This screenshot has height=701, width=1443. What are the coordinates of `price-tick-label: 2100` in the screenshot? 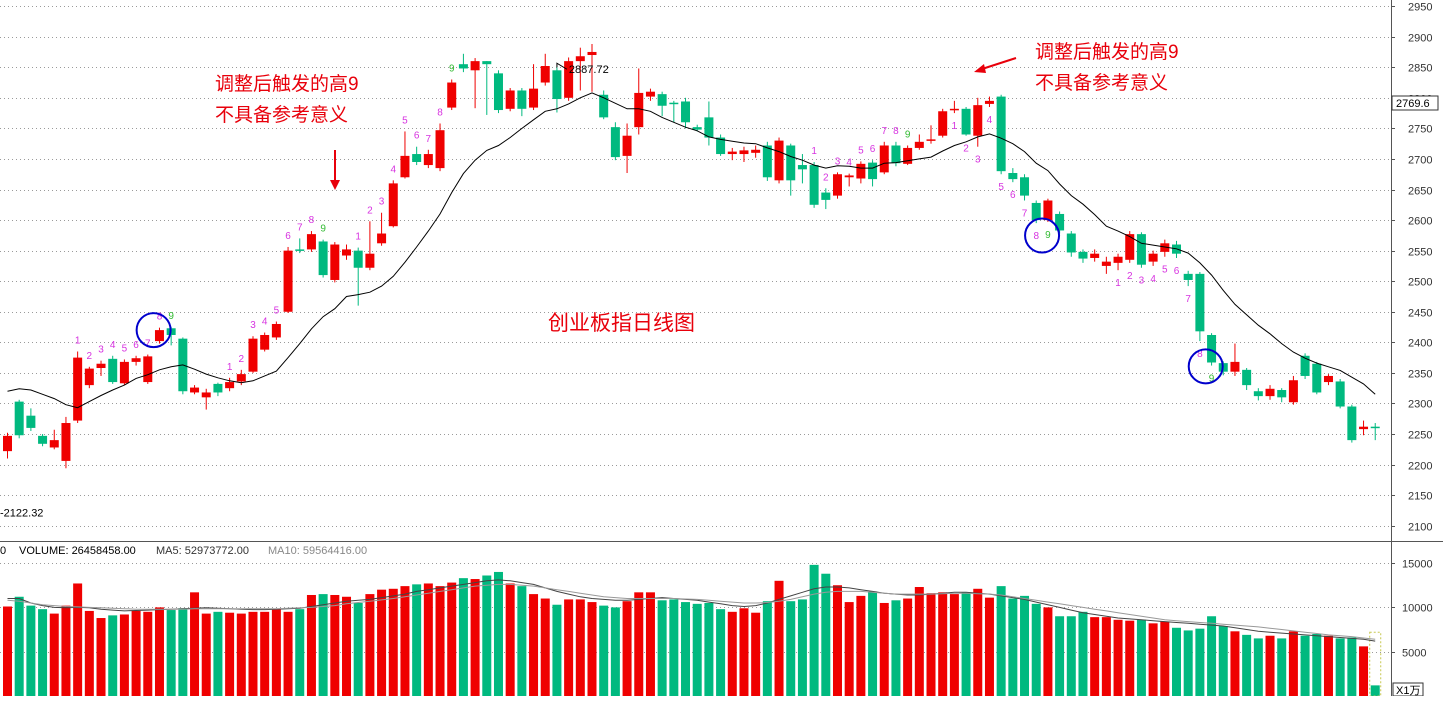 It's located at (1420, 528).